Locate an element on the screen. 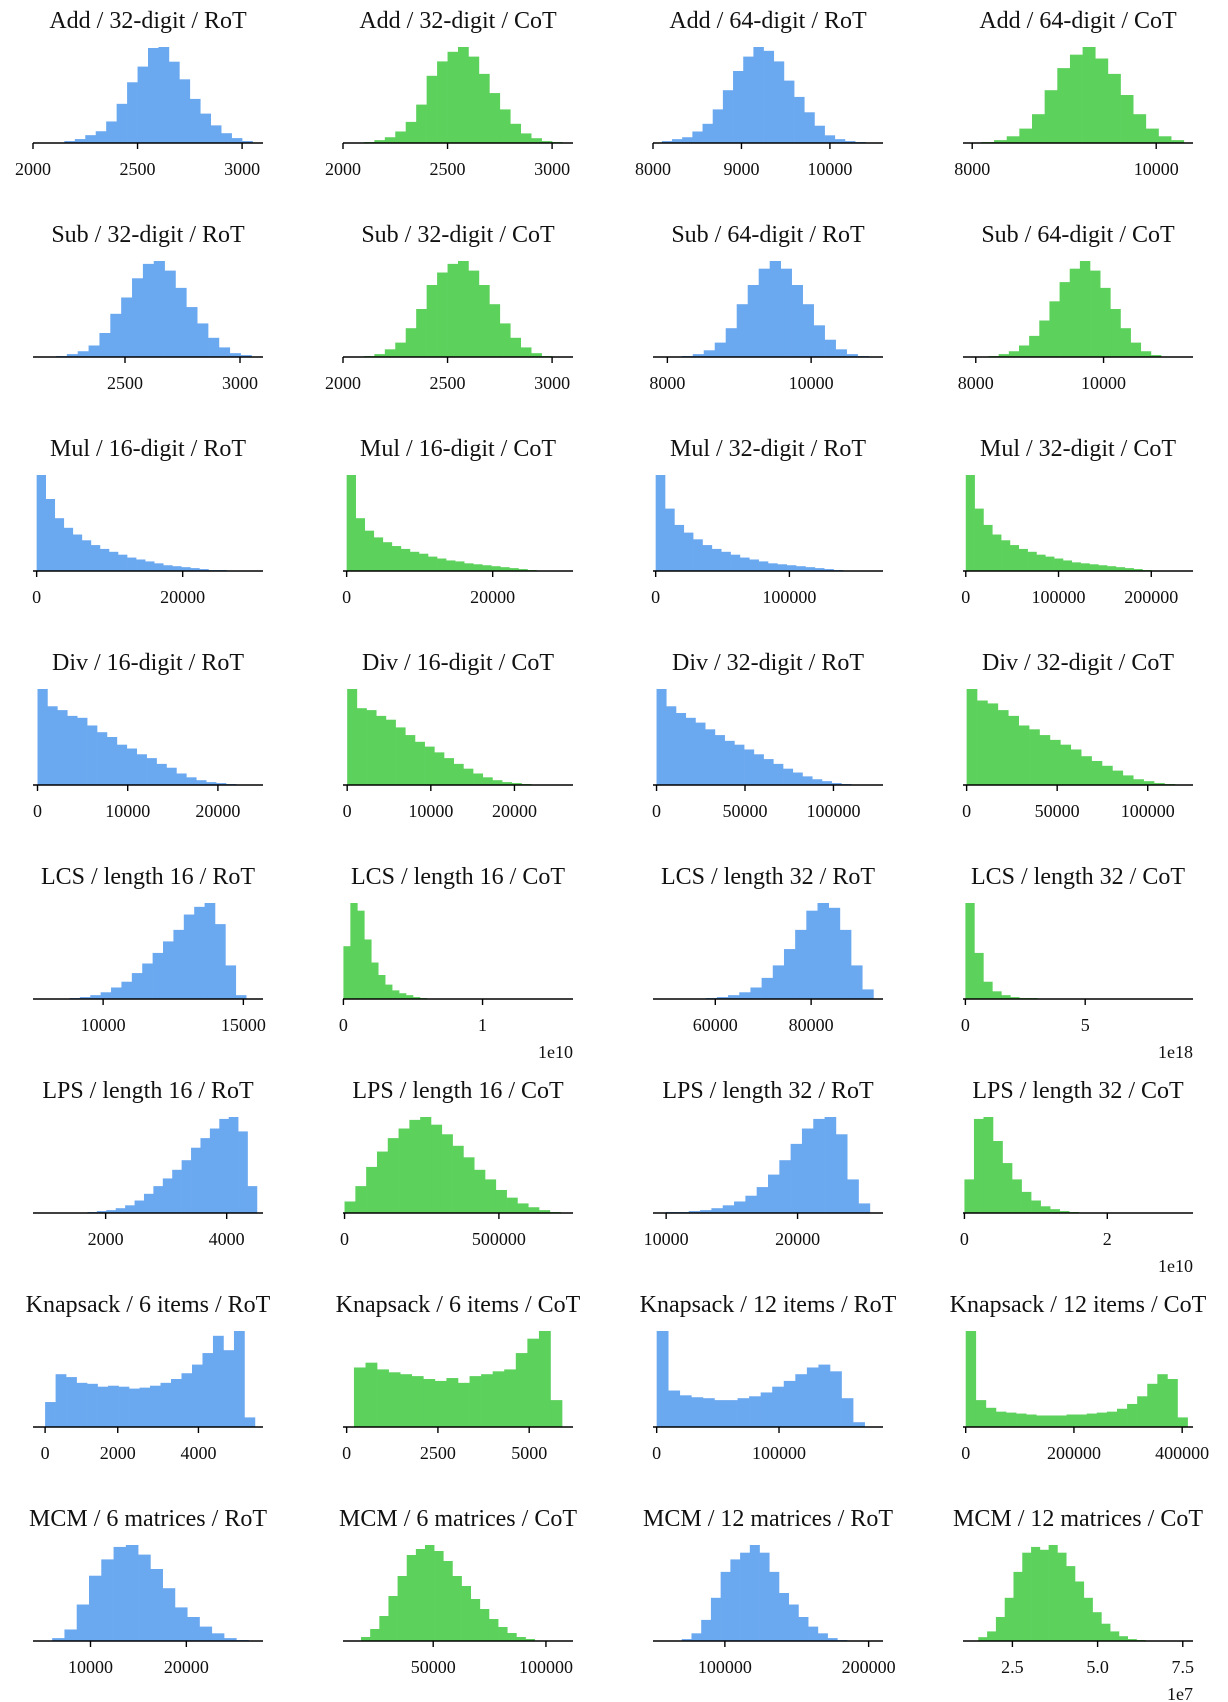 The width and height of the screenshot is (1228, 1702). histogram-panel: 0 100000 Knapsack / 12 items / RoT is located at coordinates (768, 1377).